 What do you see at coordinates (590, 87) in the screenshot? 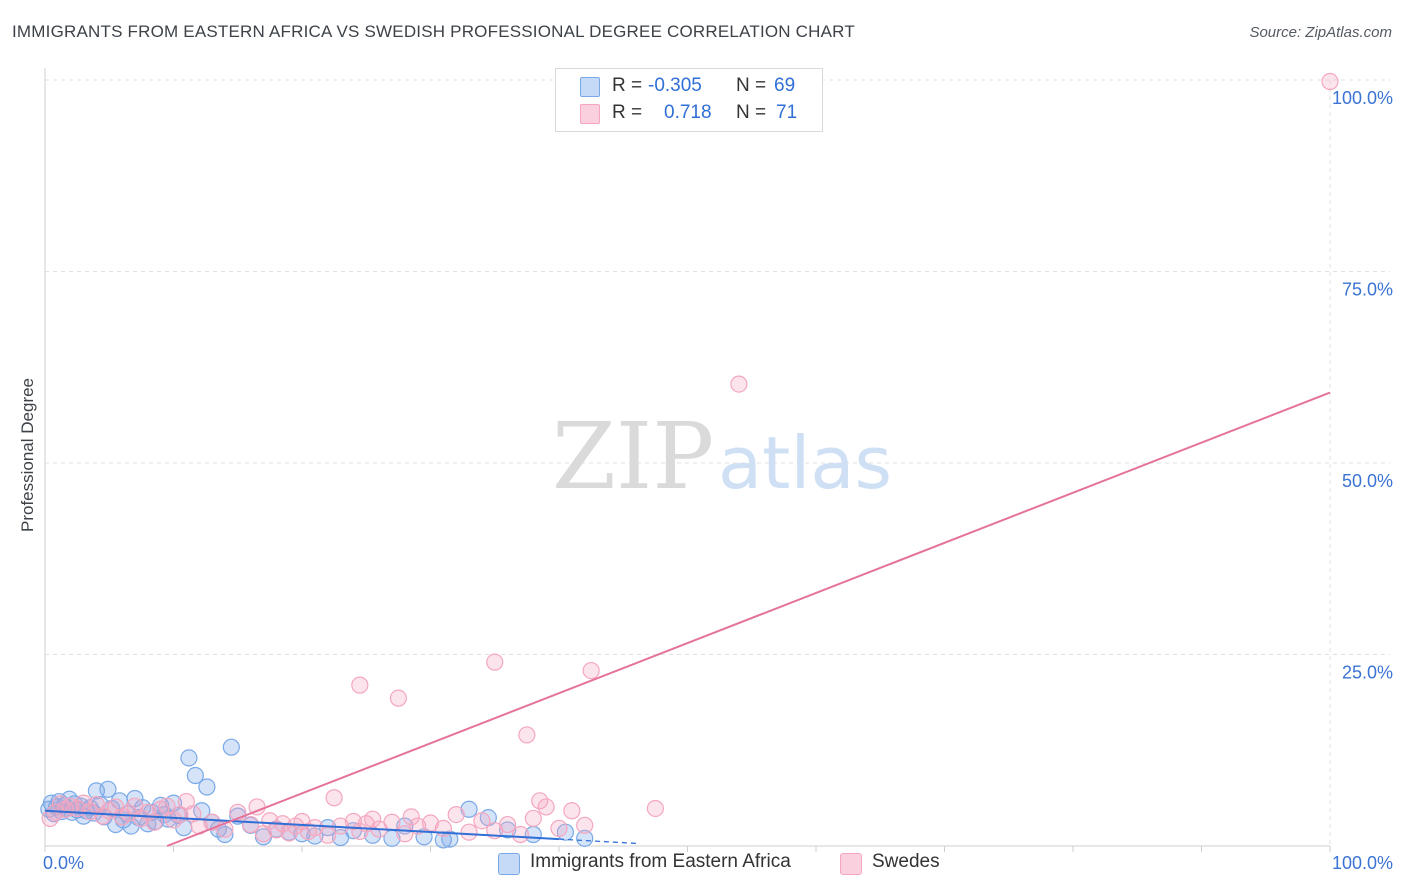
I see `legend-swatch-eastern-africa` at bounding box center [590, 87].